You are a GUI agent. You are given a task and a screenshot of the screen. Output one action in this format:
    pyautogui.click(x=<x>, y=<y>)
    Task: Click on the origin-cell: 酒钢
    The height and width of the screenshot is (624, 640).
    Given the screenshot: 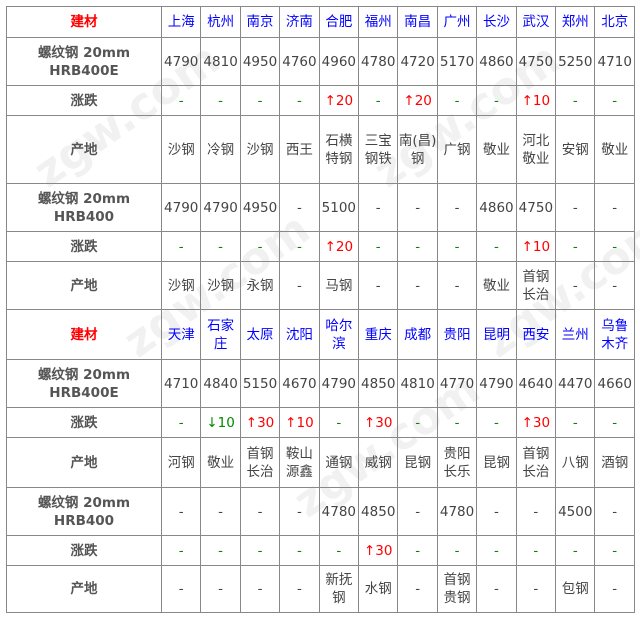 What is the action you would take?
    pyautogui.click(x=614, y=462)
    